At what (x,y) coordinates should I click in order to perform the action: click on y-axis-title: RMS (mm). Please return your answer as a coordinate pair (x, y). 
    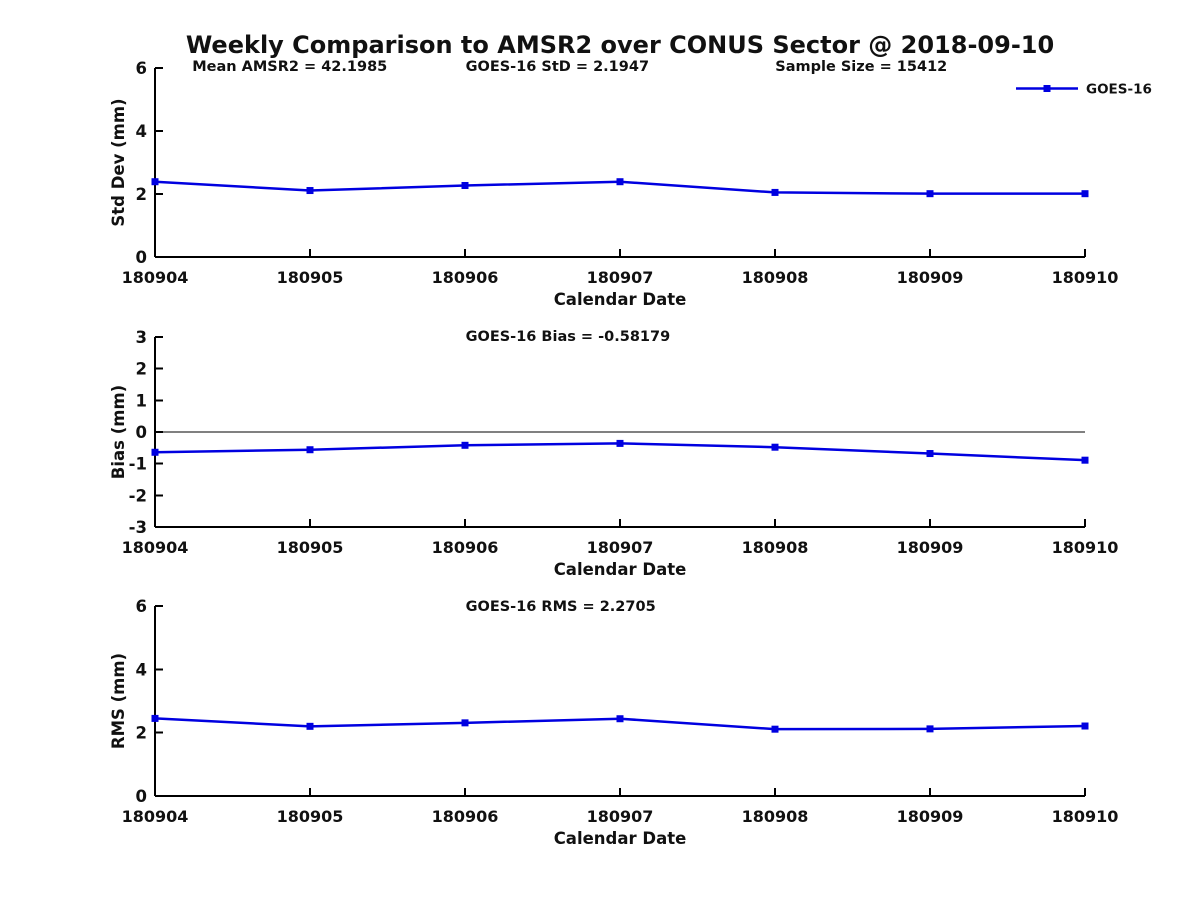
    Looking at the image, I should click on (118, 701).